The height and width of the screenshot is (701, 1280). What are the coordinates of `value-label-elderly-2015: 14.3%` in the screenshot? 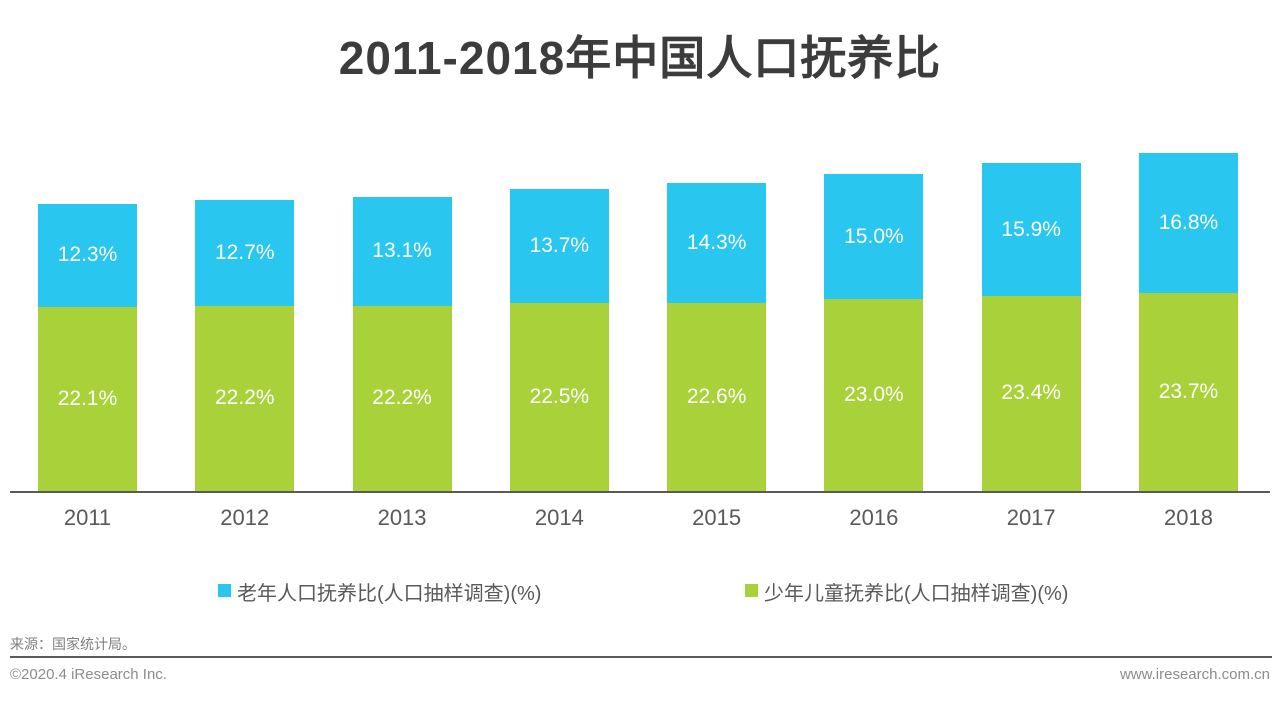 It's located at (716, 242).